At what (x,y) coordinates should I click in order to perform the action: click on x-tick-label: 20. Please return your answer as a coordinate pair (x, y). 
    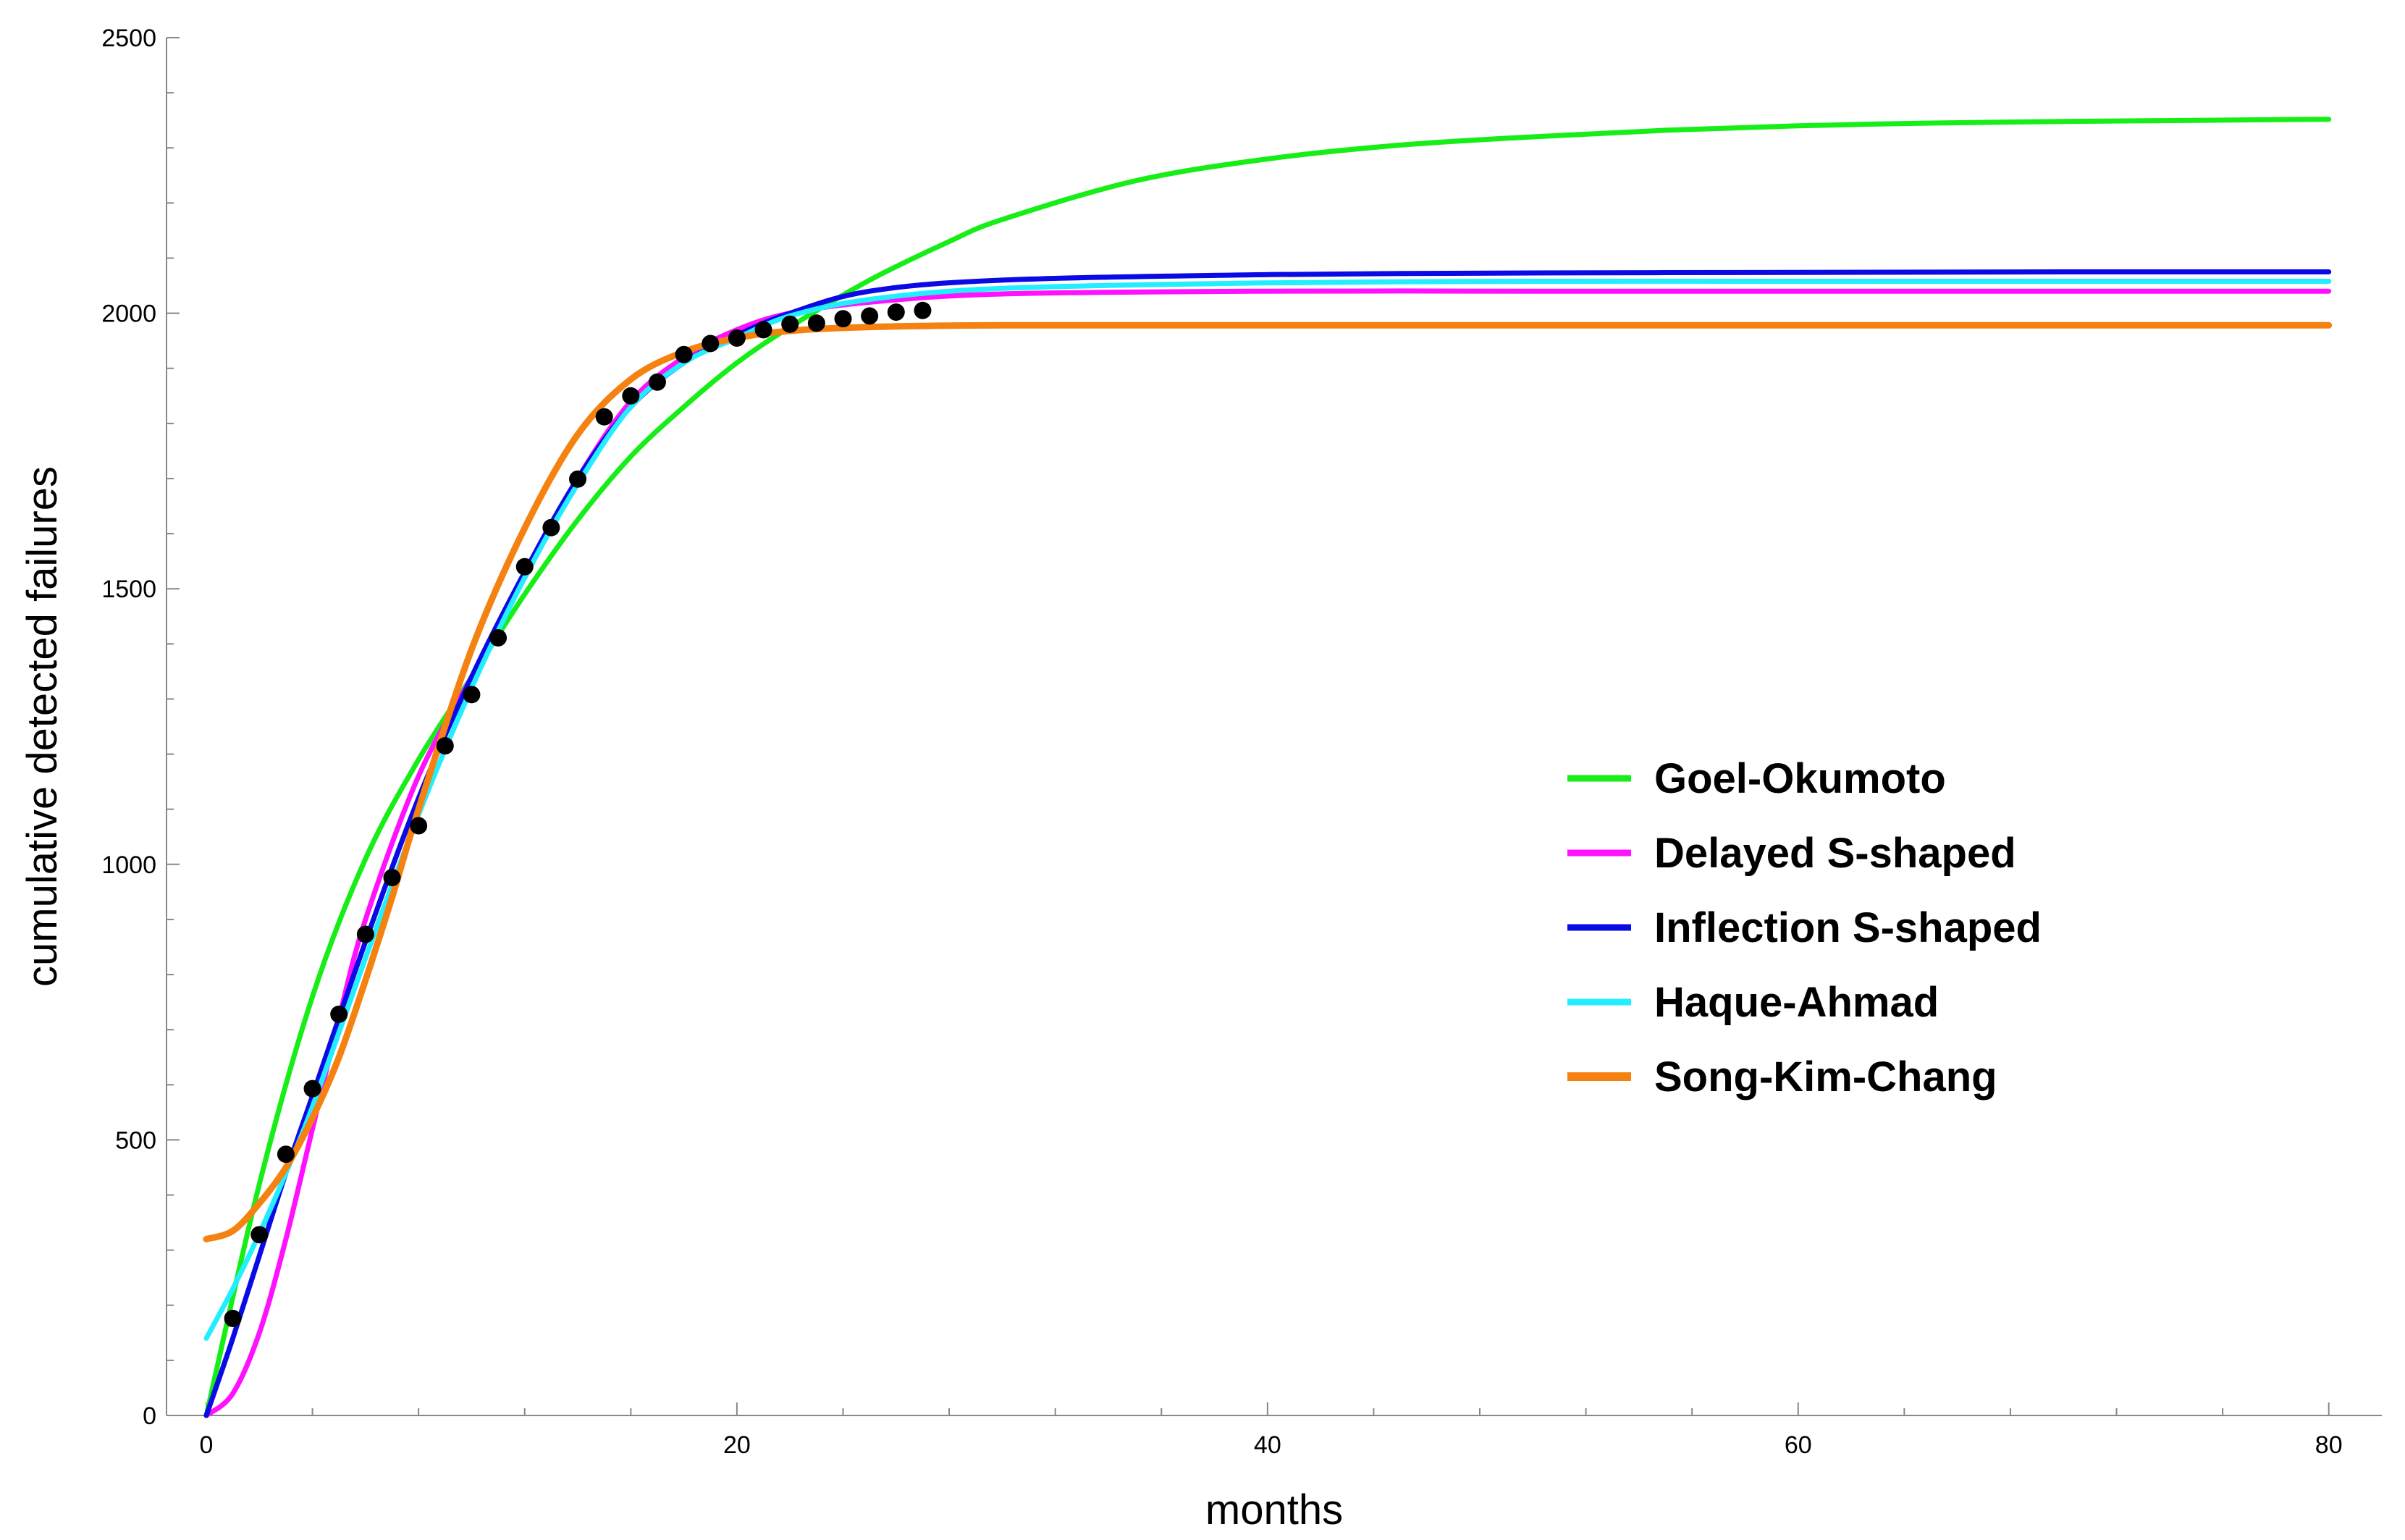
    Looking at the image, I should click on (737, 1445).